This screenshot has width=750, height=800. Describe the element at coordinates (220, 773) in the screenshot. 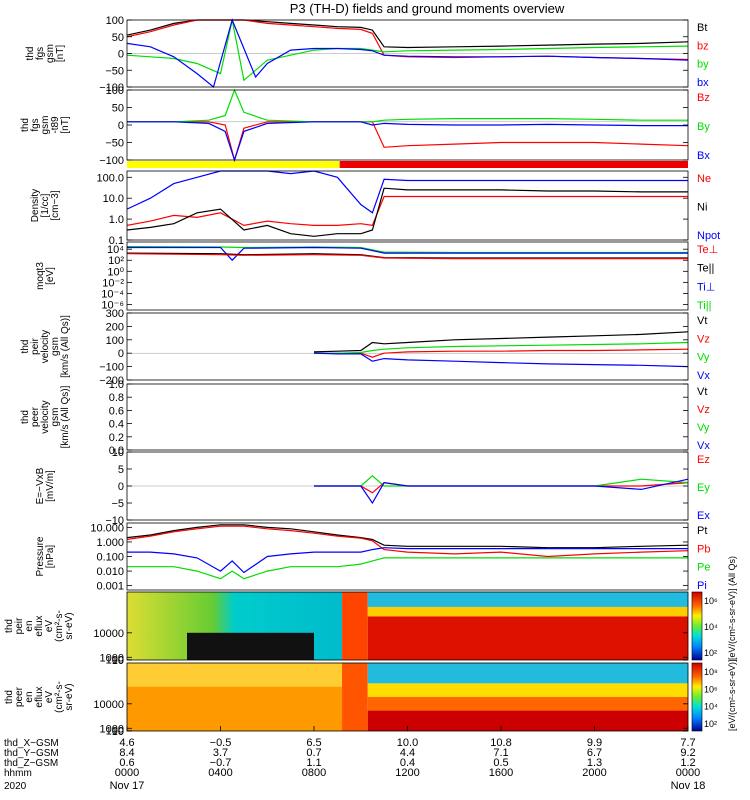

I see `x-tick-label: 0400` at that location.